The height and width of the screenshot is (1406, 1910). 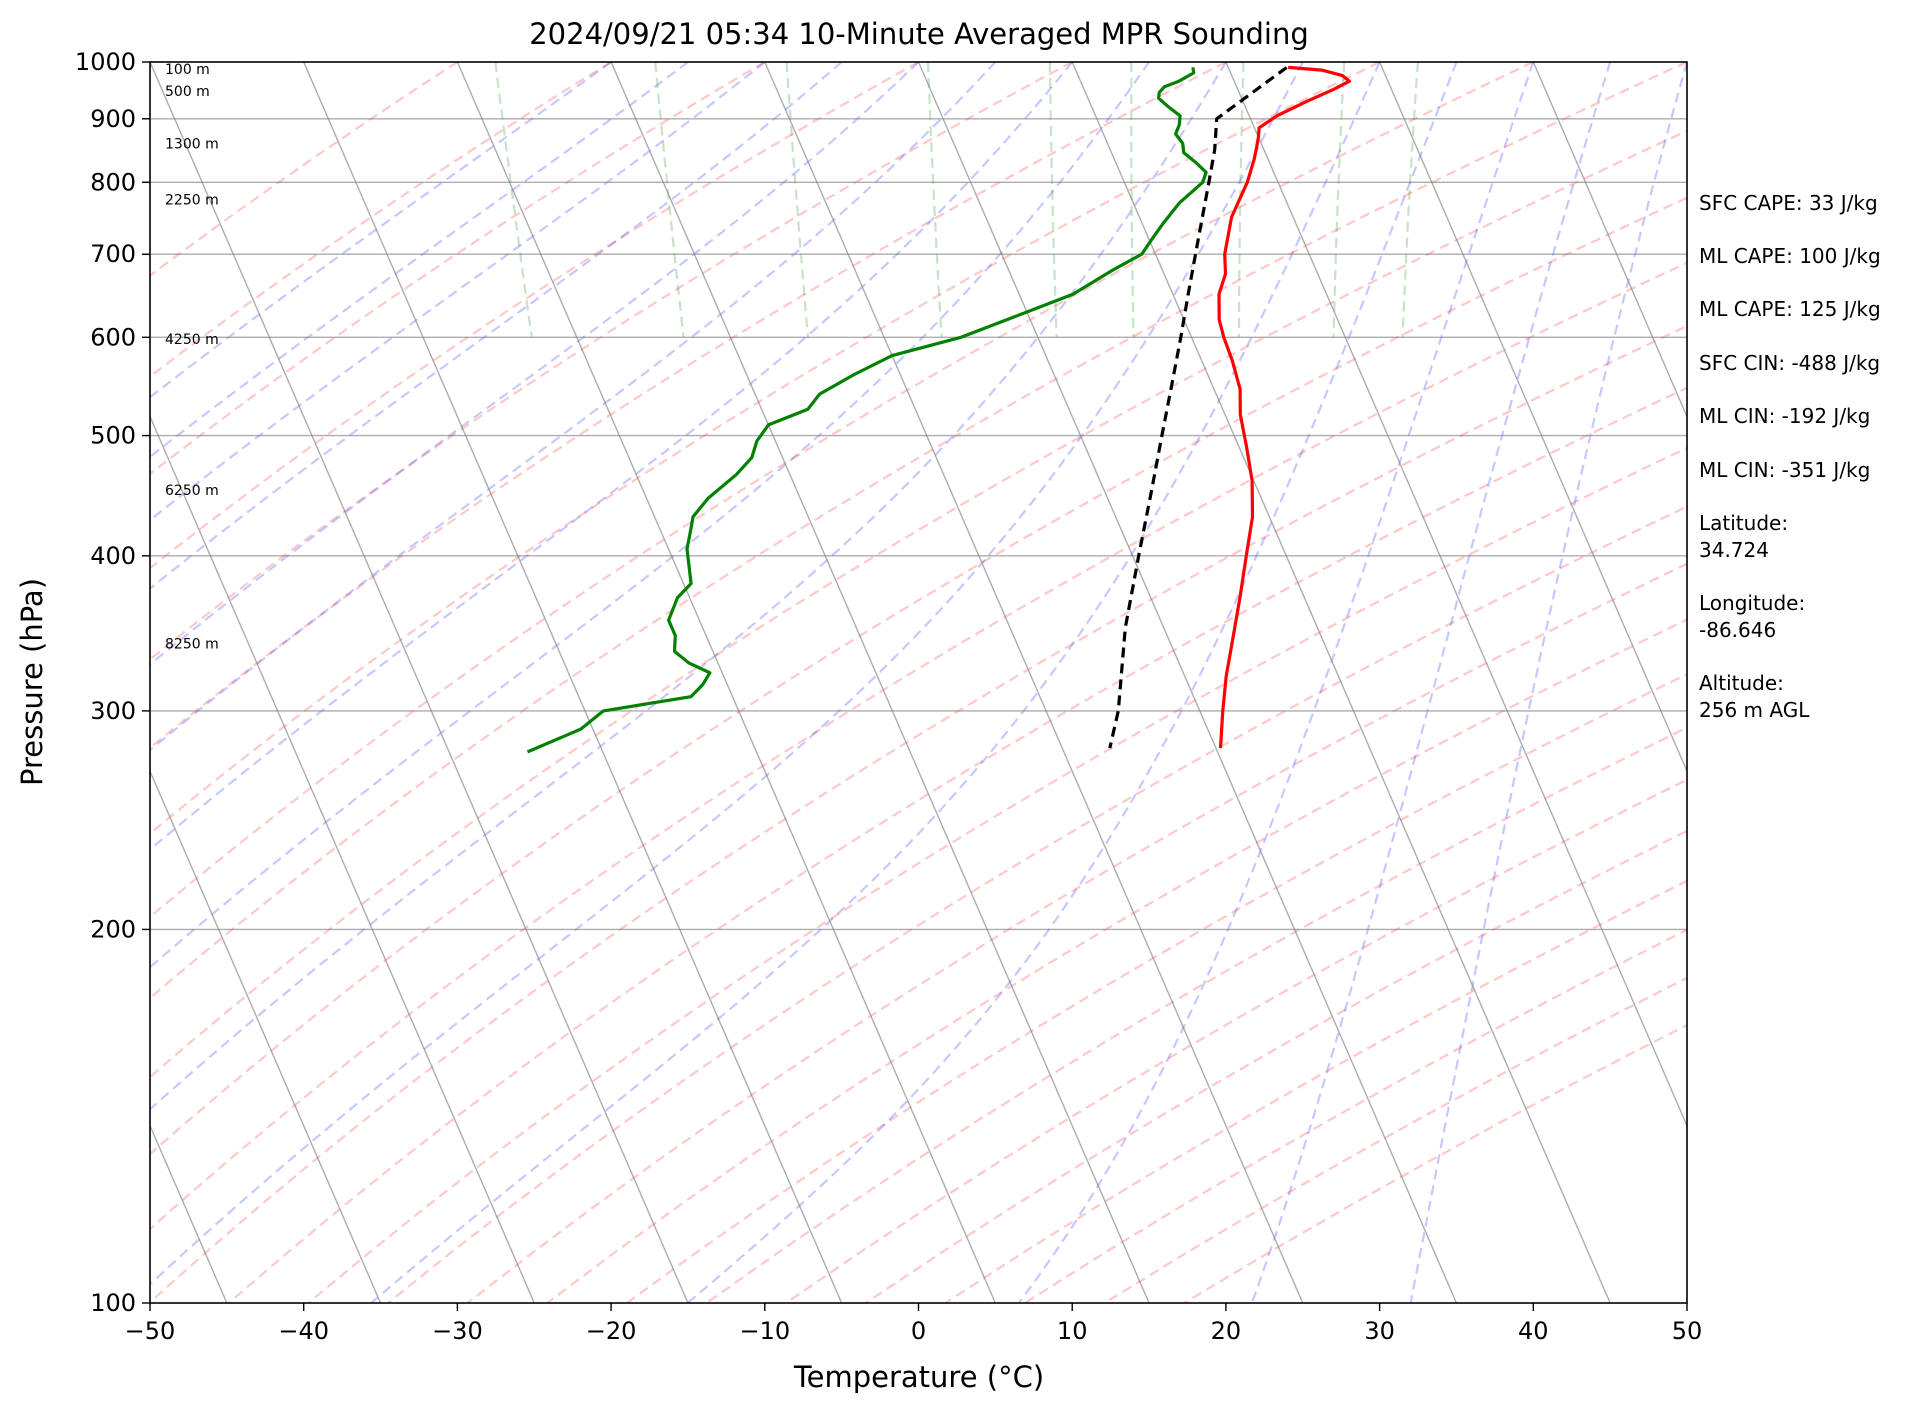 I want to click on x-axis-ticks: −50 −40 −30 −20 −10 0 10 20 30 40 50, so click(x=914, y=1324).